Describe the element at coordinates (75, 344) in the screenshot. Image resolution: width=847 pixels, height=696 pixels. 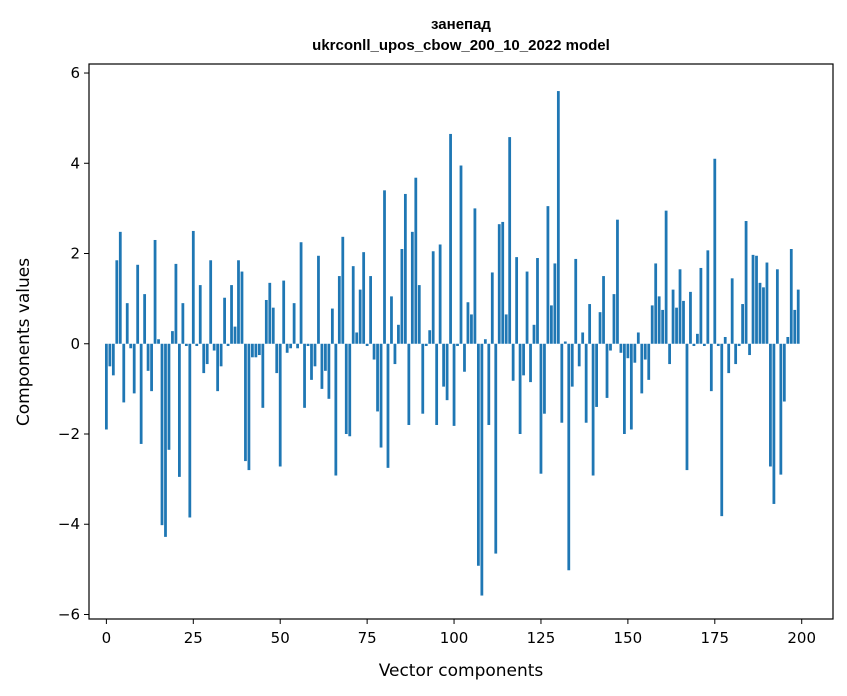
I see `y-tick-label: 0` at that location.